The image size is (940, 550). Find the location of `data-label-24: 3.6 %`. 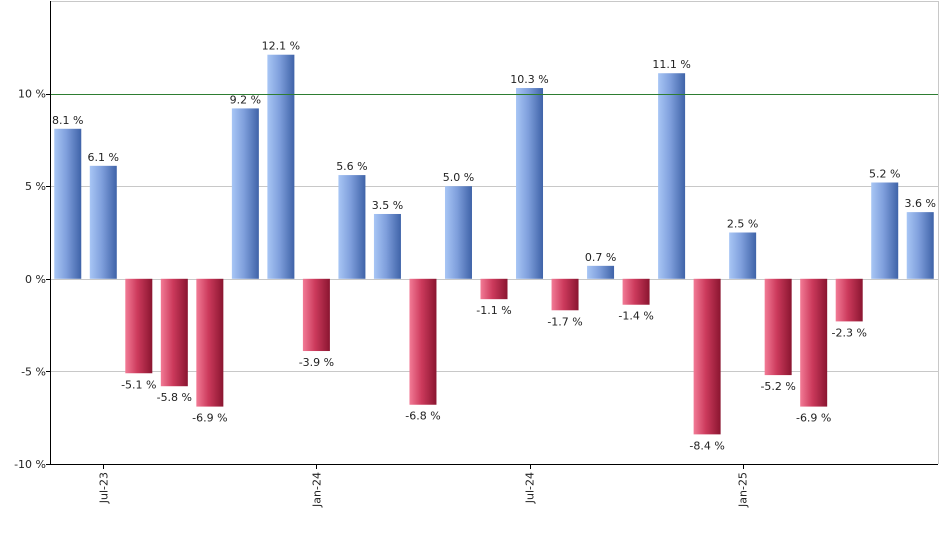

data-label-24: 3.6 % is located at coordinates (920, 203).